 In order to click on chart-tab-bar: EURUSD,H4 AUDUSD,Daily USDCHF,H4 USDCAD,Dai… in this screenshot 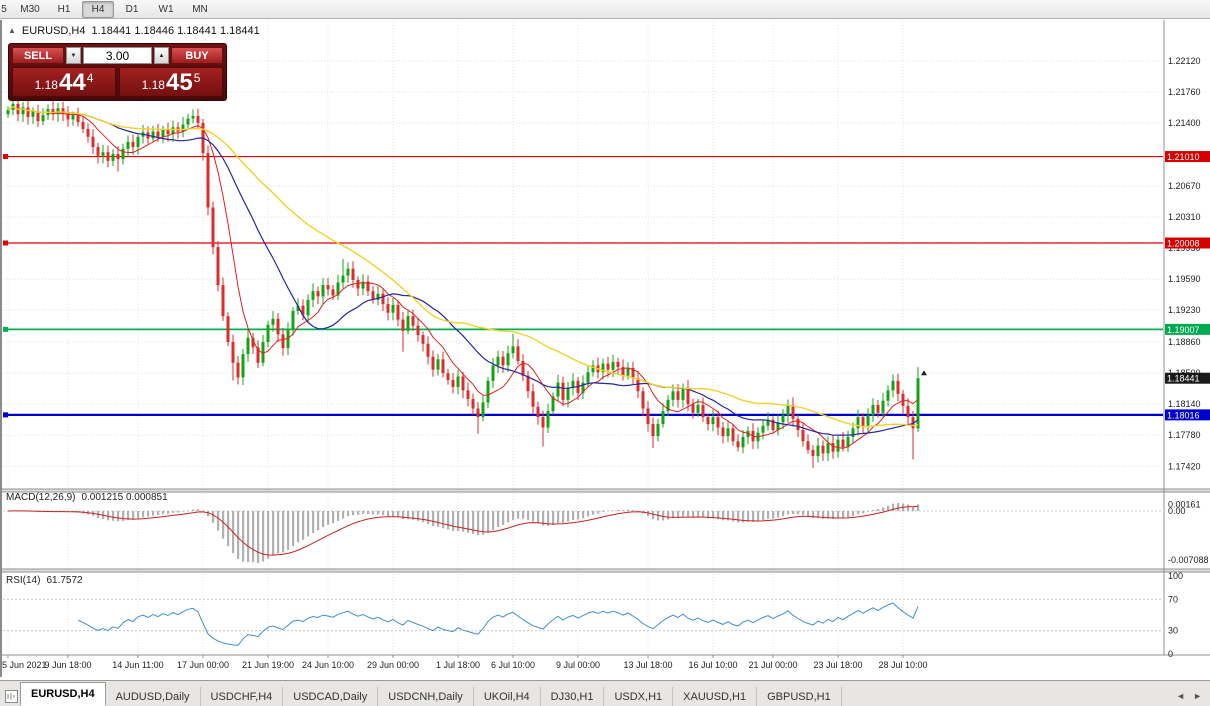, I will do `click(605, 693)`.